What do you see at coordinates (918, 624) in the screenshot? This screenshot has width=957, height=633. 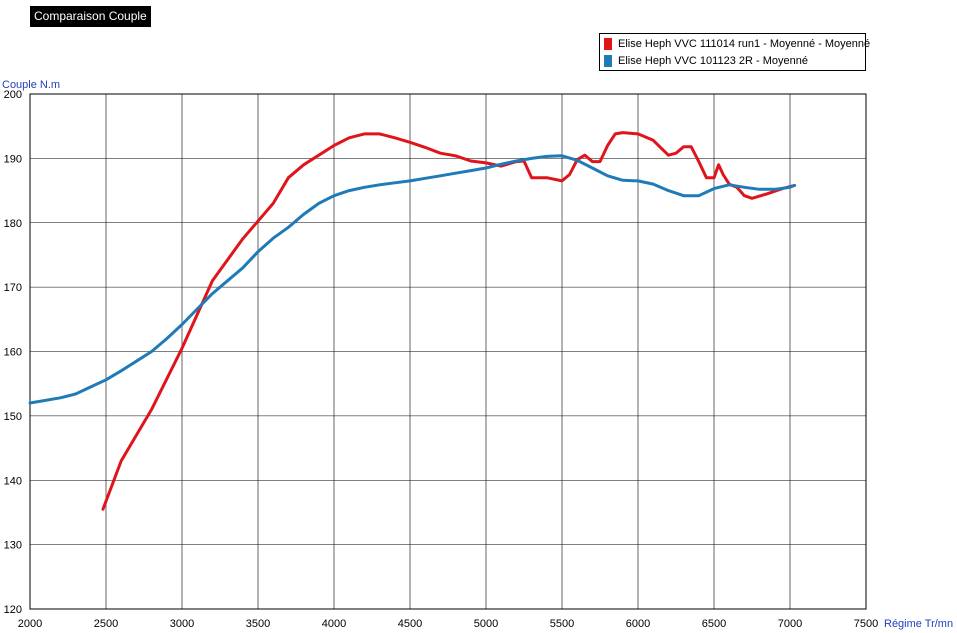 I see `x-axis-label: Régime Tr/mn` at bounding box center [918, 624].